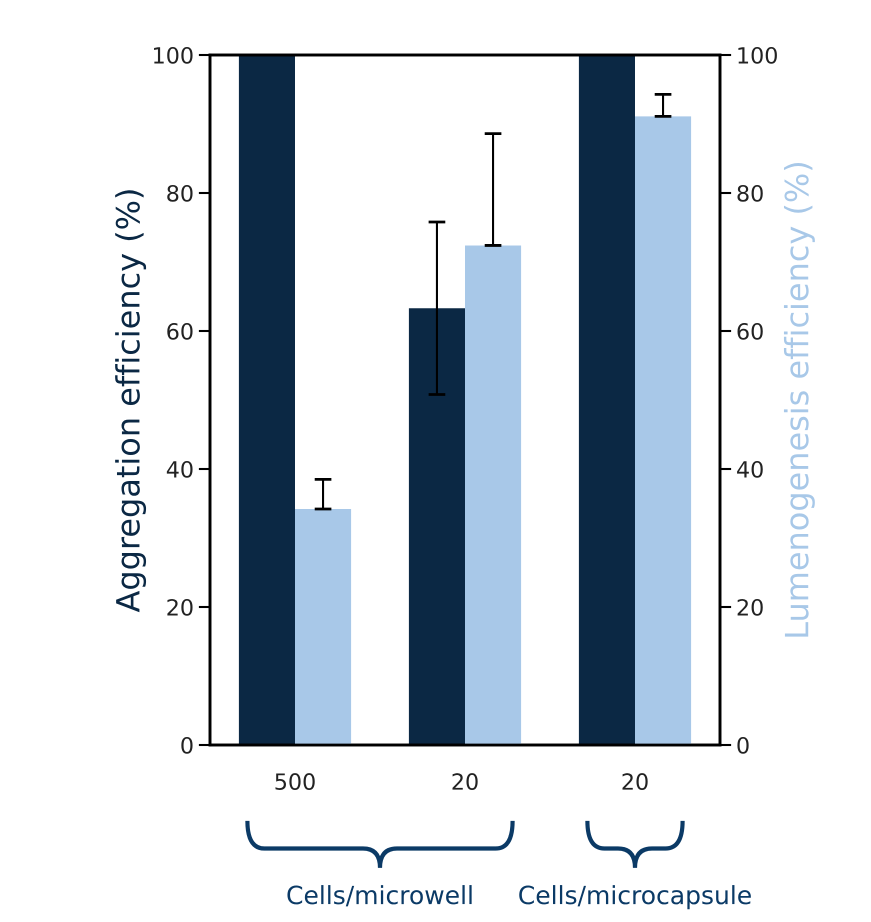 This screenshot has height=922, width=871. I want to click on y2-tick-label: 60, so click(750, 331).